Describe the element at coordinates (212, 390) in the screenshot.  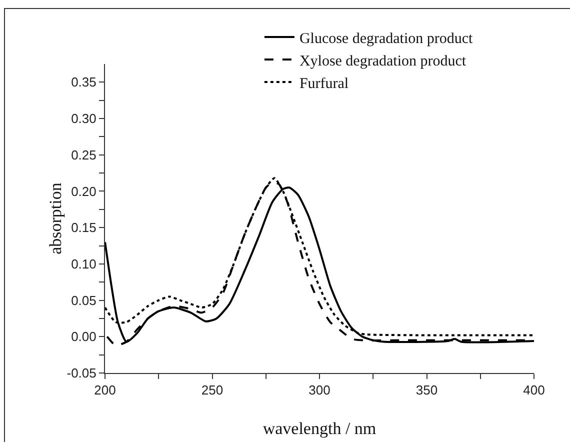
I see `x-tick-label: 250` at that location.